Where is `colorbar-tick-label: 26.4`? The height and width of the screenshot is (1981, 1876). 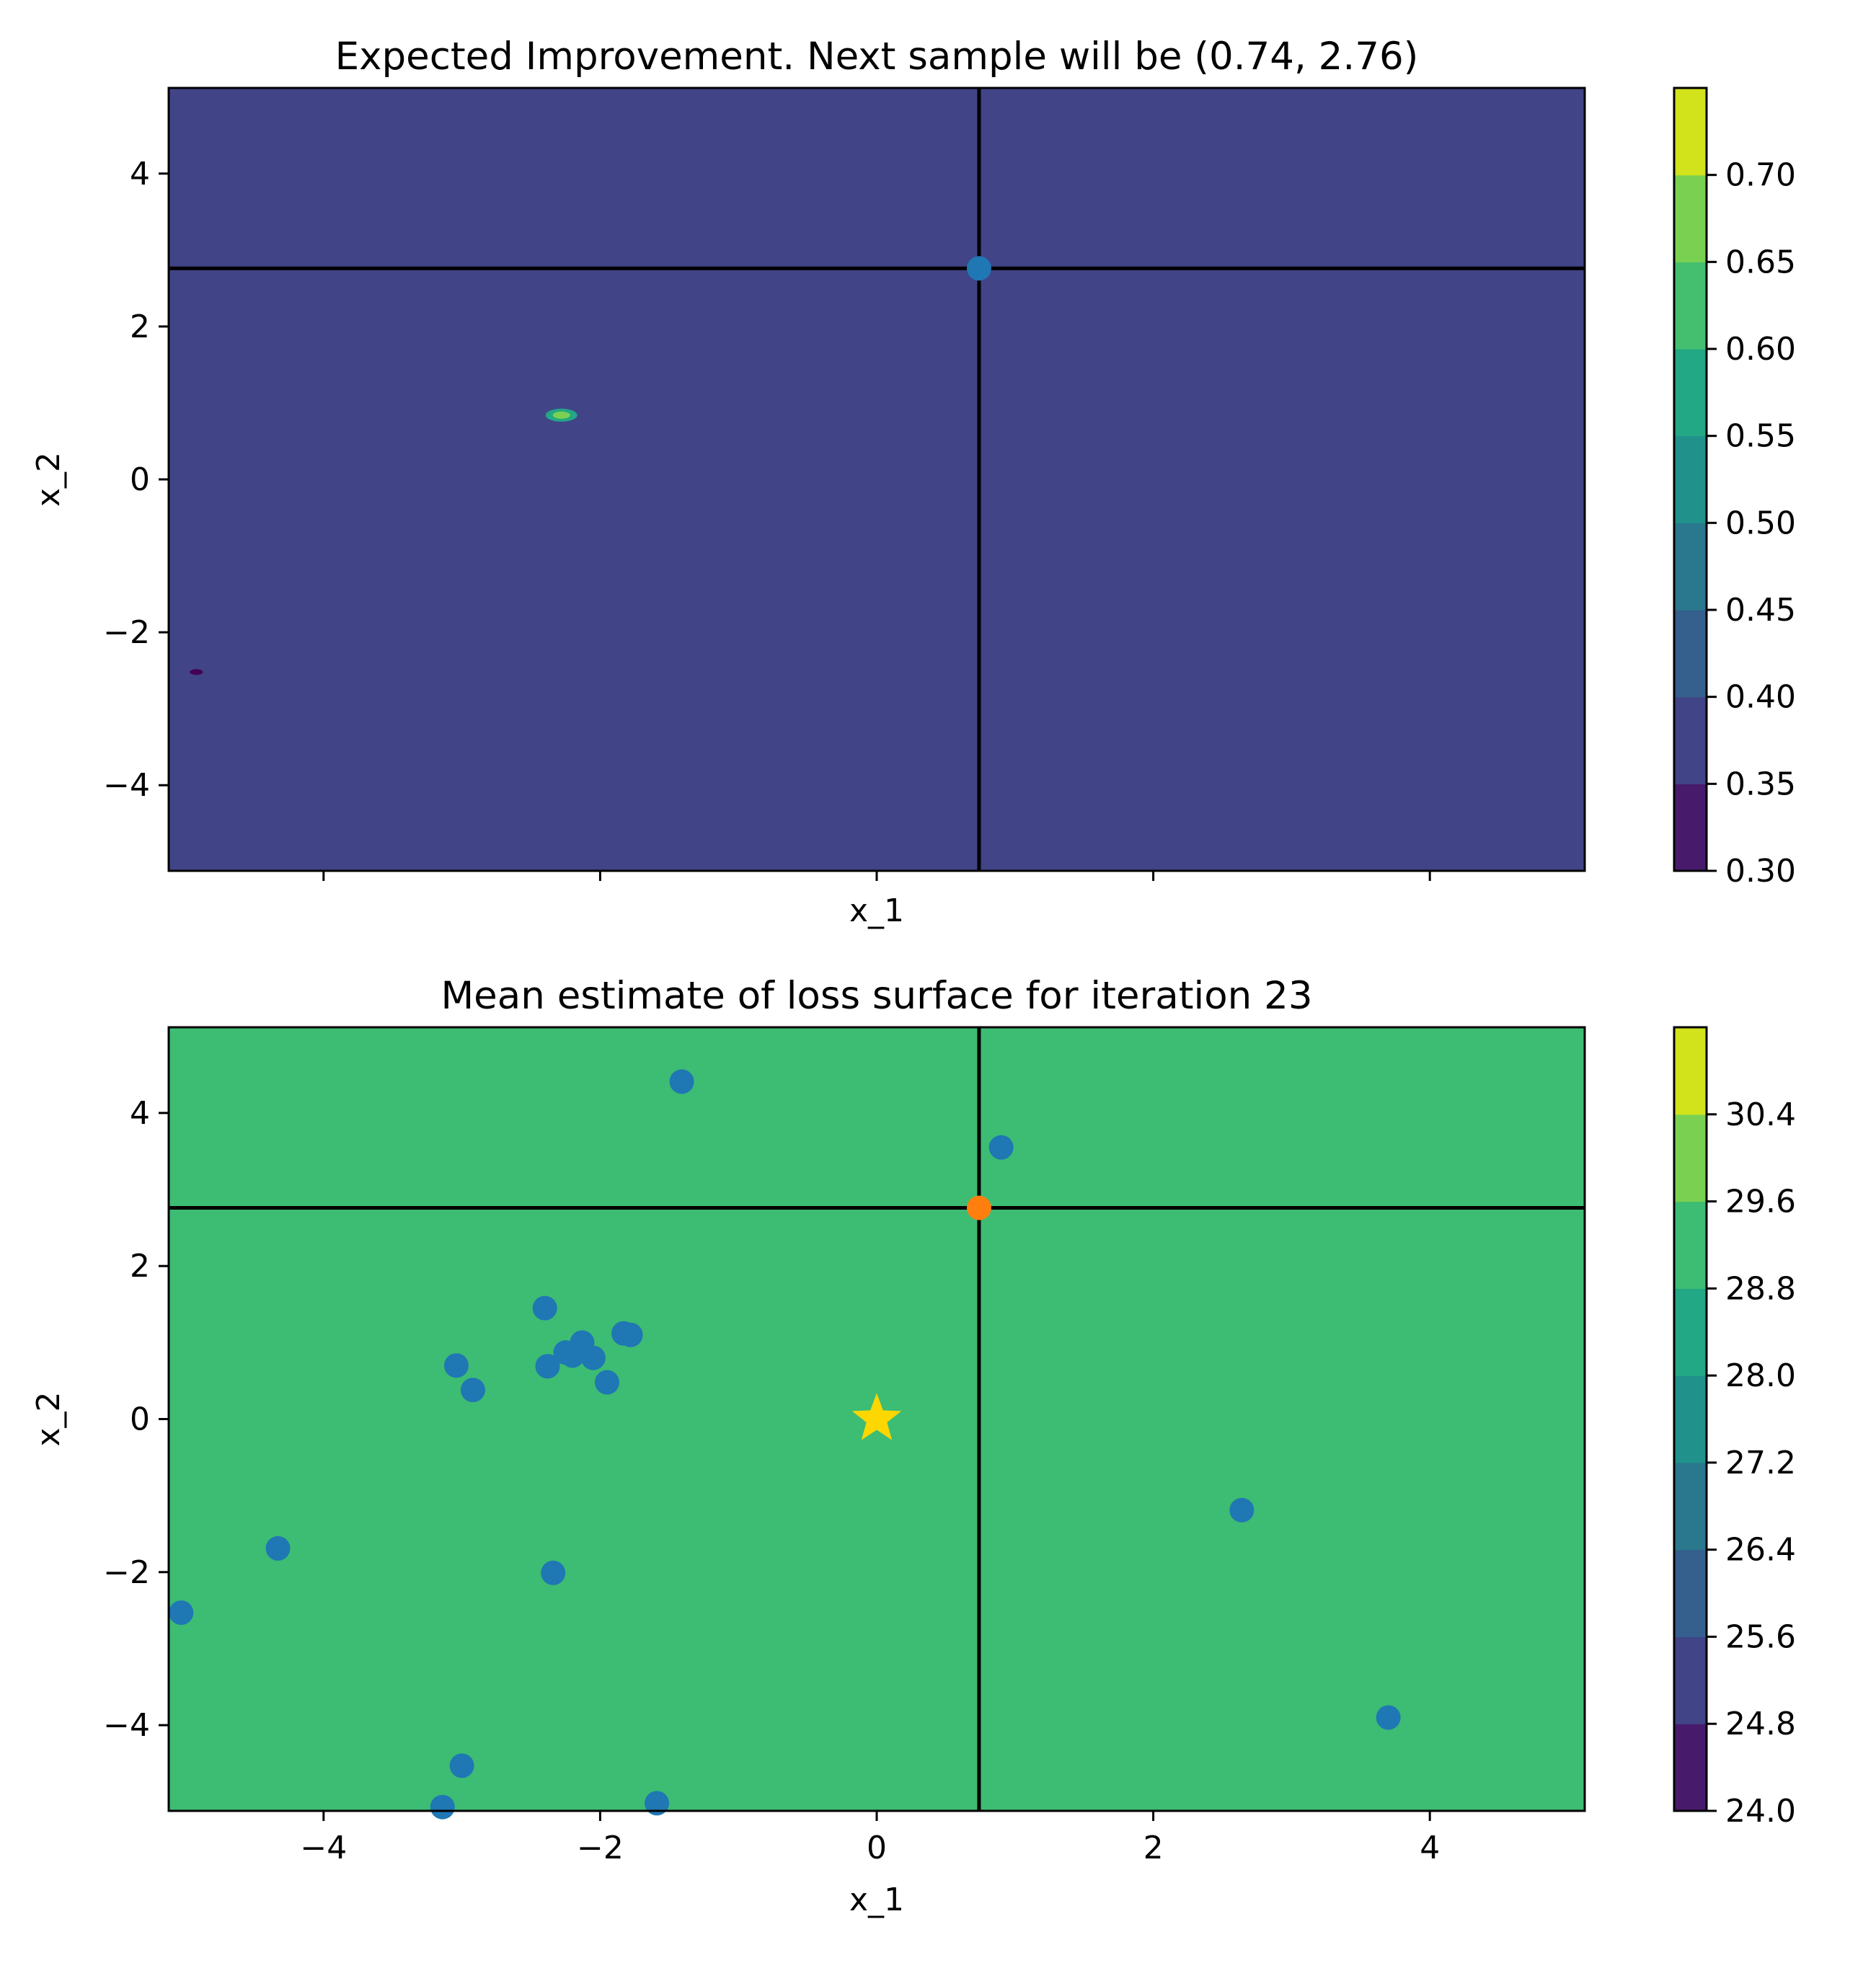
colorbar-tick-label: 26.4 is located at coordinates (1760, 1550).